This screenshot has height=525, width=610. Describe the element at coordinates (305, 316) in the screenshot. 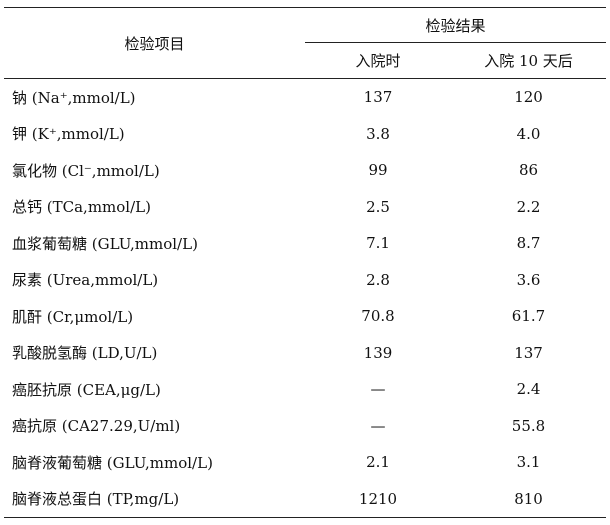

I see `table-row: 肌酐 (Cr,μmol/L) 70.8 61.7` at that location.